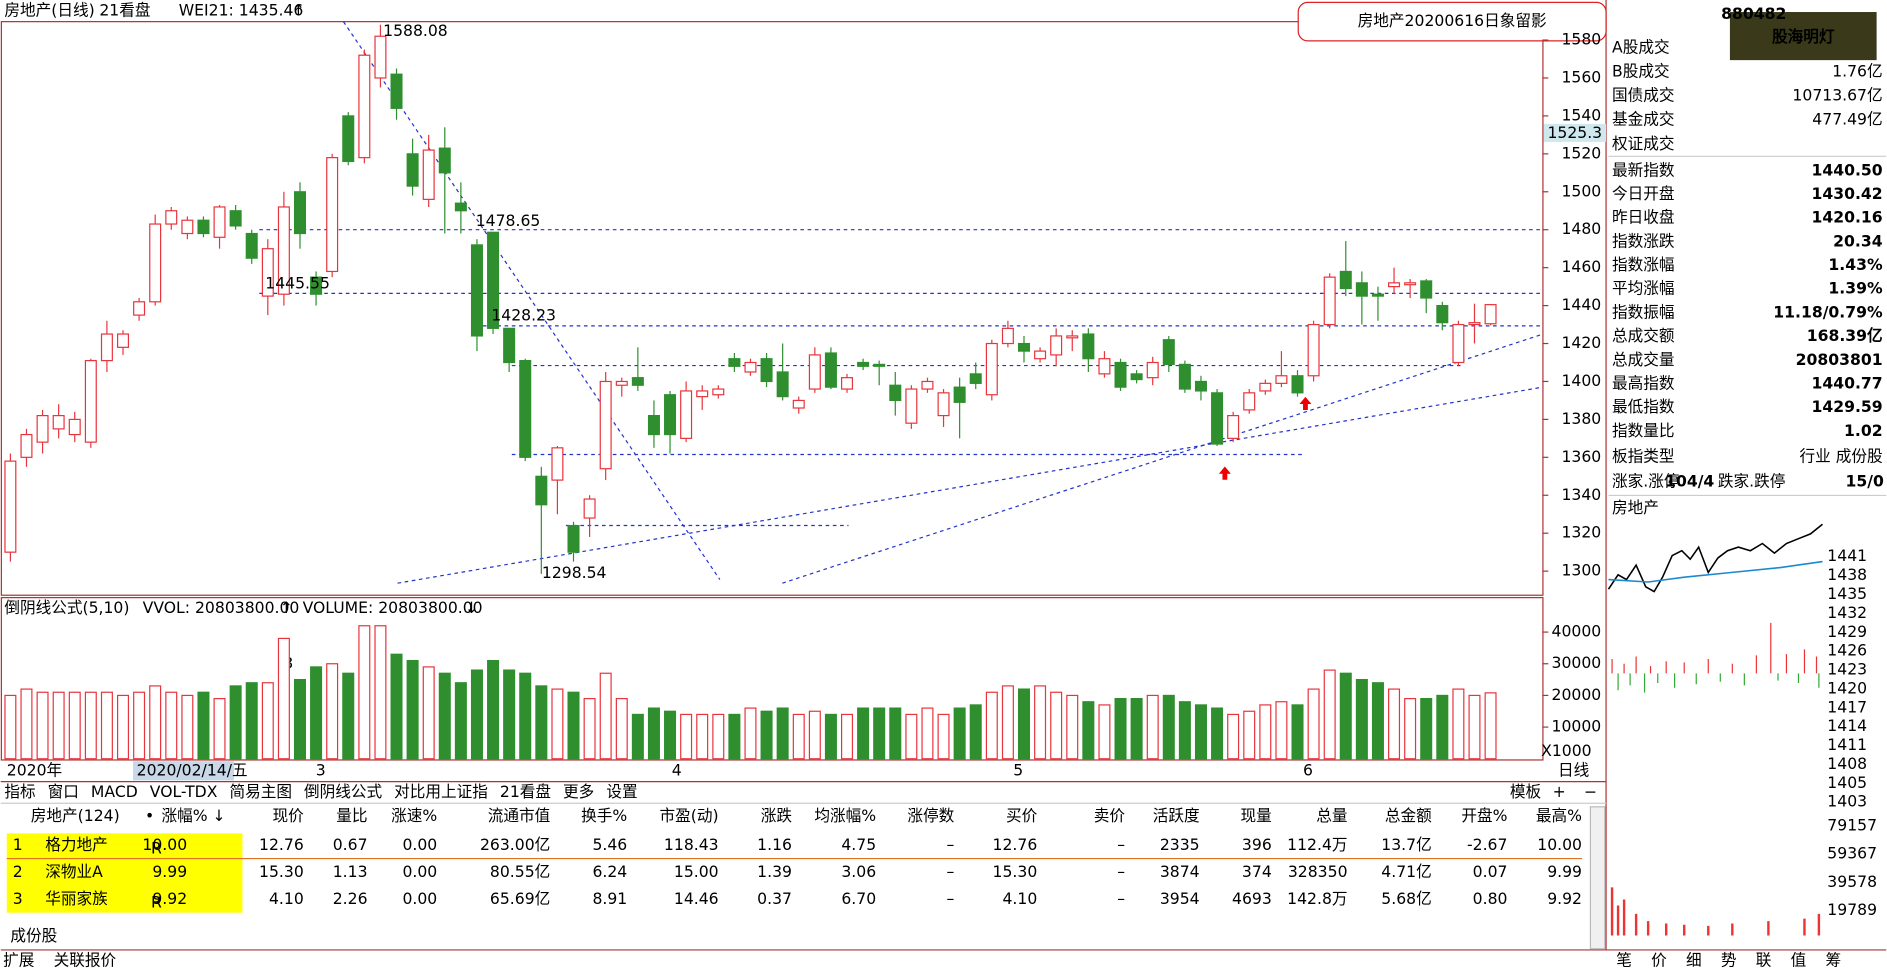 This screenshot has width=1887, height=974. I want to click on label: 指数涨幅, so click(1643, 264).